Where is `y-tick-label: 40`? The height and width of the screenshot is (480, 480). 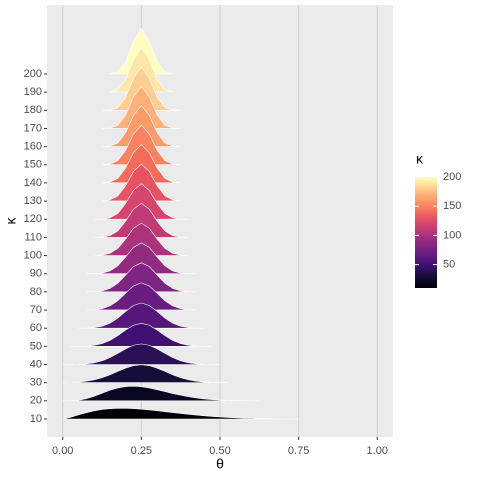
y-tick-label: 40 is located at coordinates (36, 364).